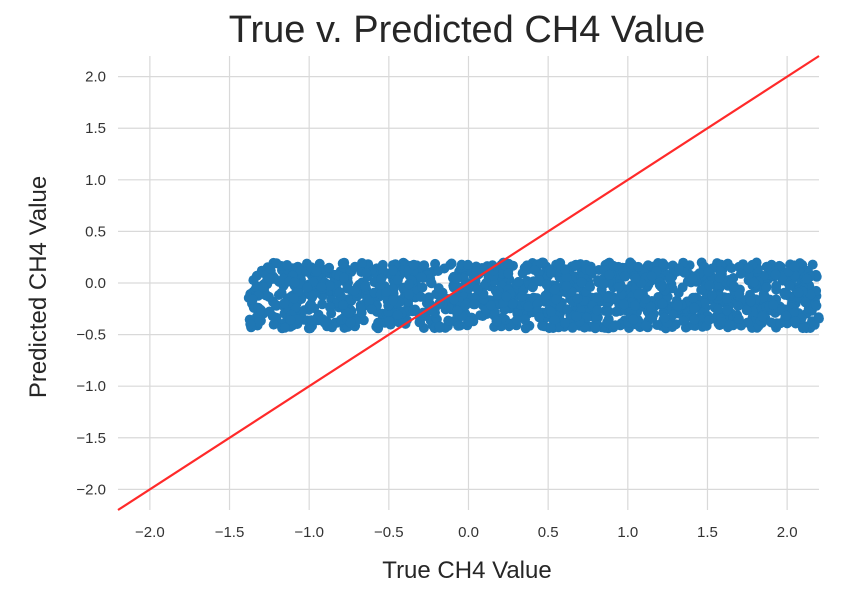 Image resolution: width=845 pixels, height=595 pixels. What do you see at coordinates (91, 489) in the screenshot?
I see `y-tick-label: −2.0` at bounding box center [91, 489].